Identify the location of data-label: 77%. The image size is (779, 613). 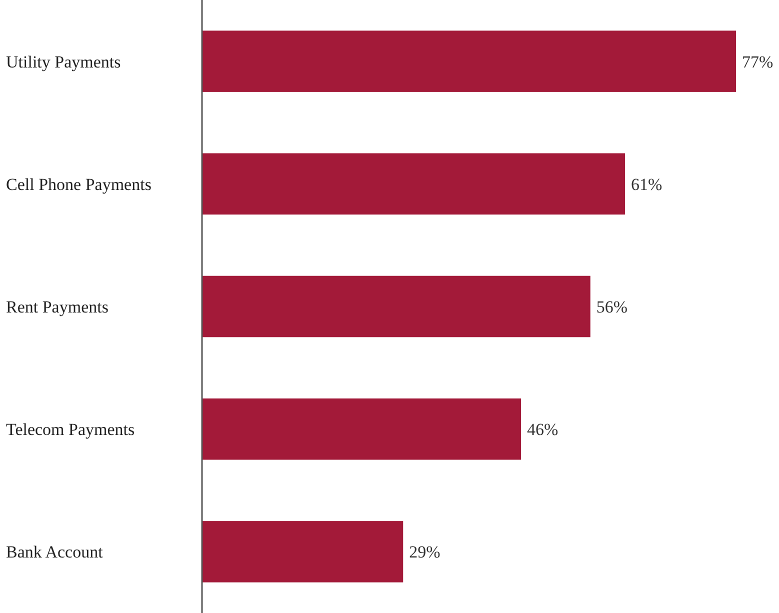
(758, 62).